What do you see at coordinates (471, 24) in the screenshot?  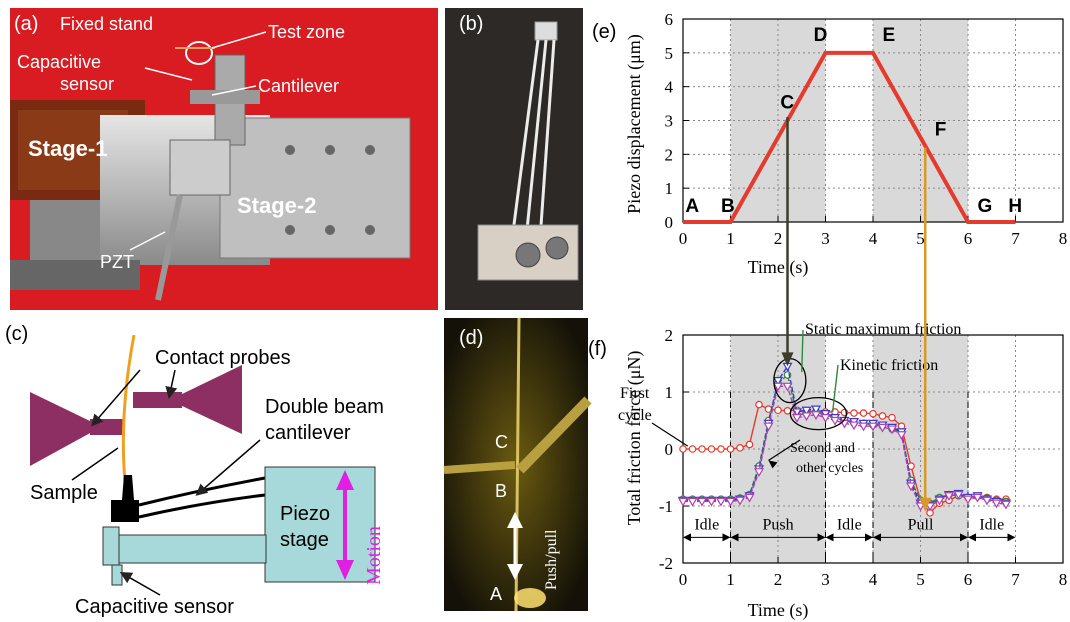 I see `panel-b-label: (b)` at bounding box center [471, 24].